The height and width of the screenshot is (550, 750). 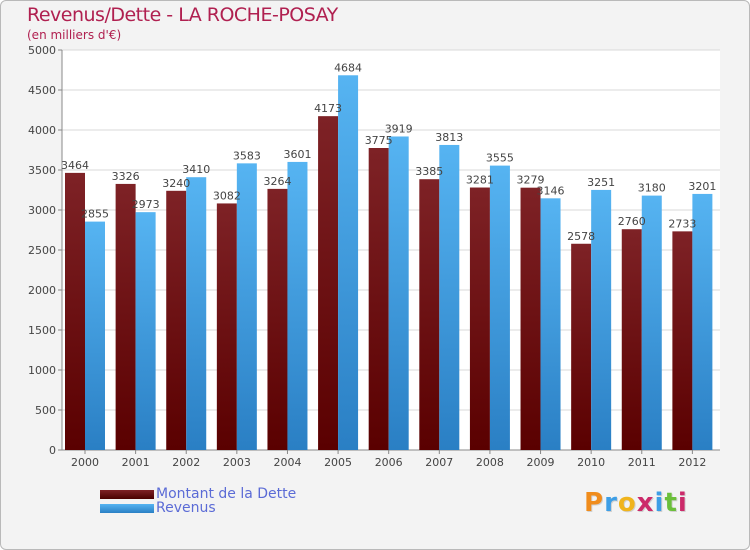 I want to click on data-label-revenue: 3919, so click(x=399, y=128).